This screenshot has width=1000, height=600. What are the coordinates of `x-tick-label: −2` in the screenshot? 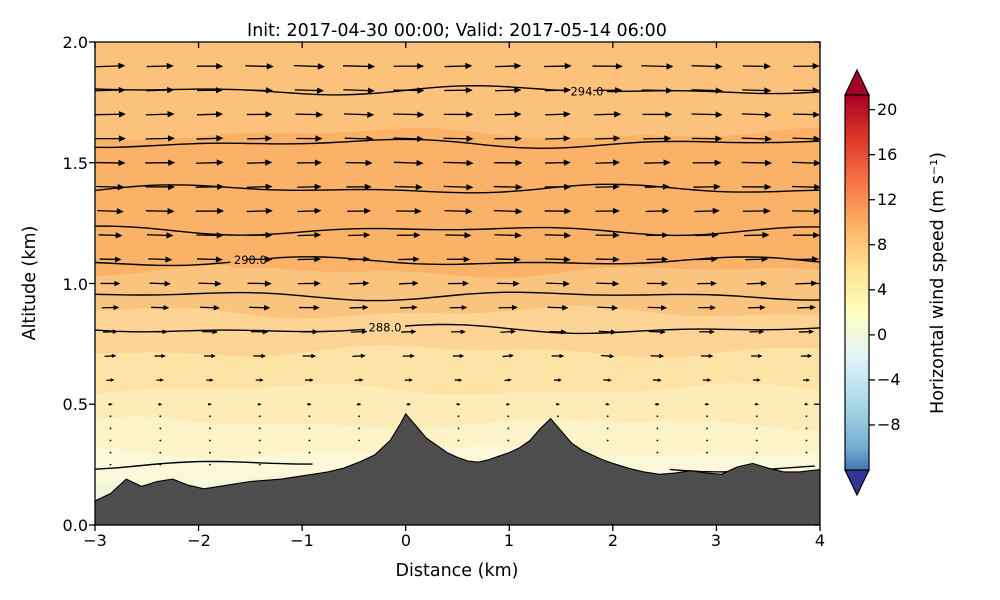 It's located at (199, 540).